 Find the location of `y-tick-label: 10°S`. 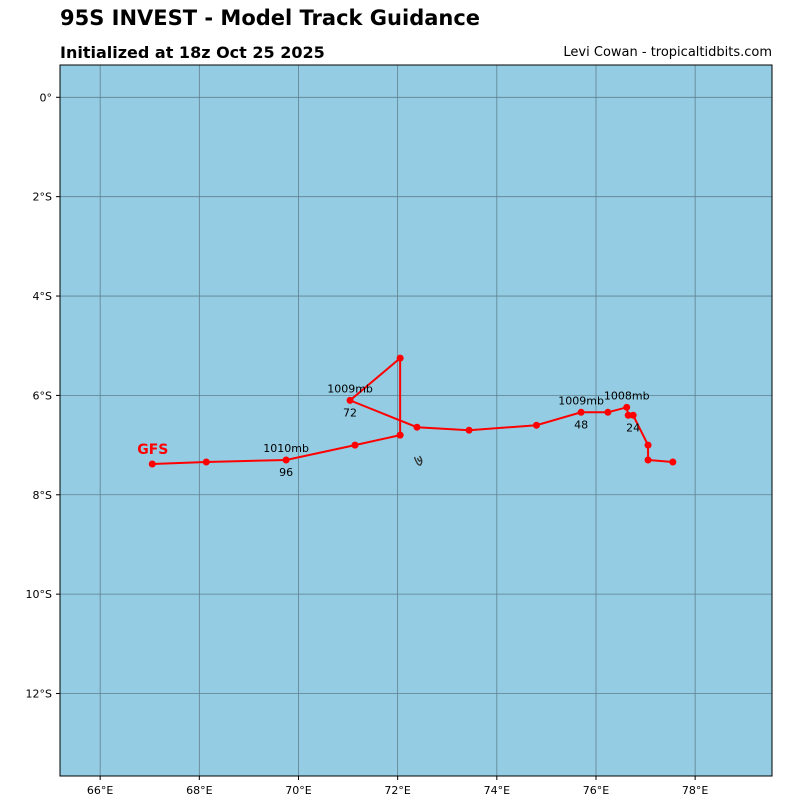

y-tick-label: 10°S is located at coordinates (39, 594).